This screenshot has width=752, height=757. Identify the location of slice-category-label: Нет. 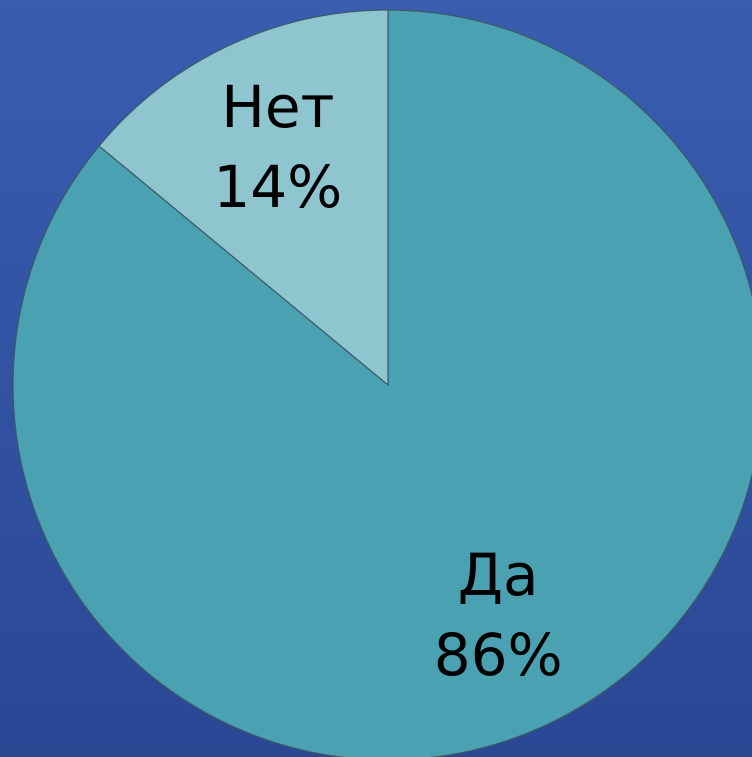
(277, 107).